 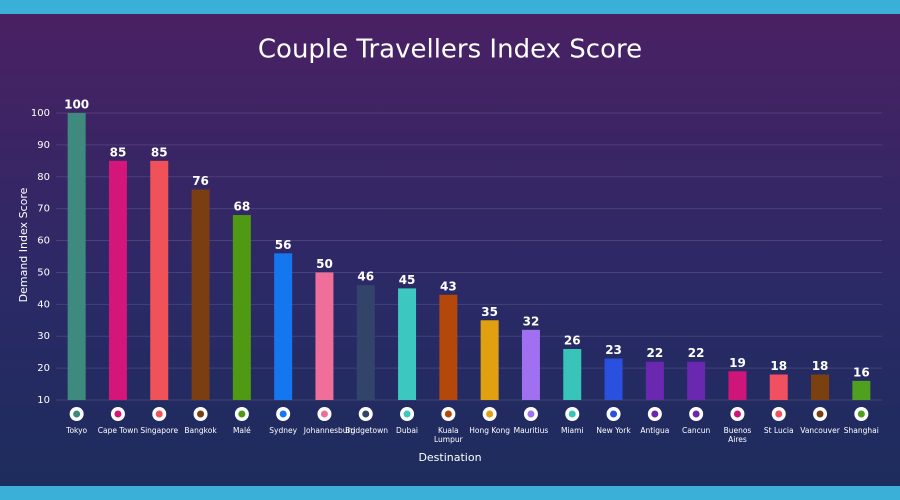 What do you see at coordinates (407, 280) in the screenshot?
I see `value-label: 45` at bounding box center [407, 280].